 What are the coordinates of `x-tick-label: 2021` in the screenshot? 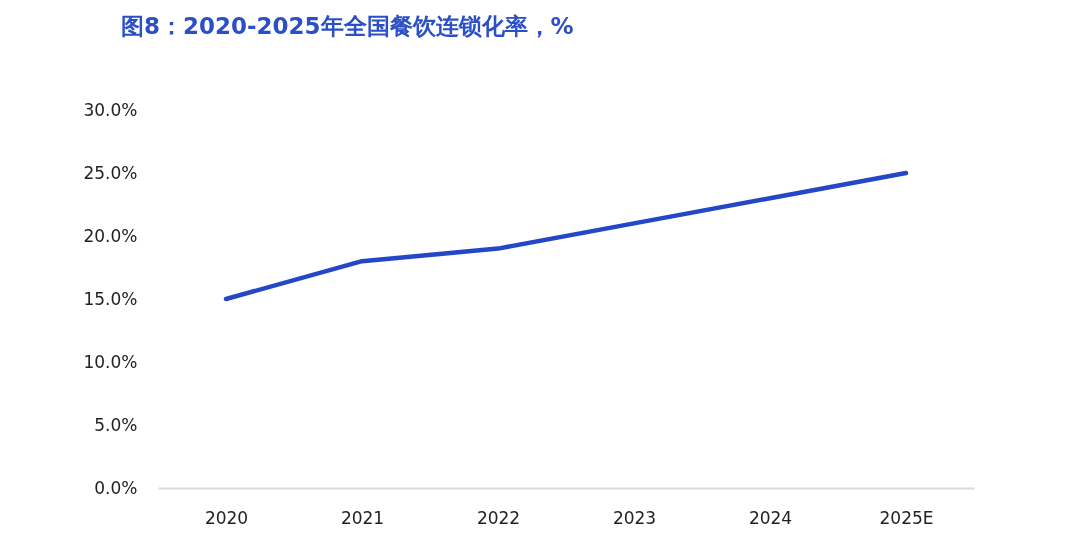 It's located at (362, 517).